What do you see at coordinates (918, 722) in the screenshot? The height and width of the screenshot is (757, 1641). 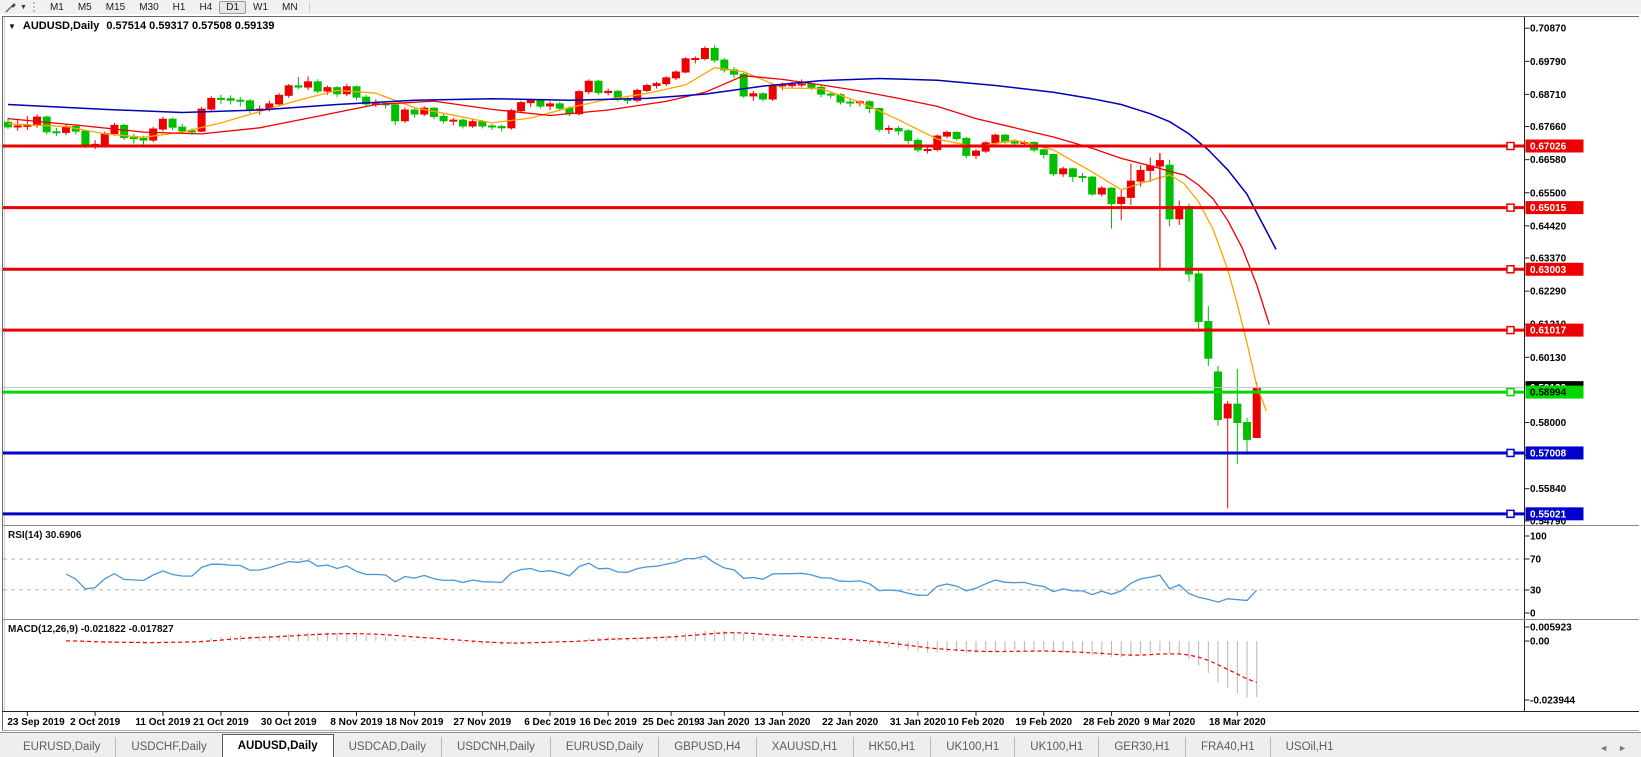 I see `svg-text: 31 Jan 2020` at bounding box center [918, 722].